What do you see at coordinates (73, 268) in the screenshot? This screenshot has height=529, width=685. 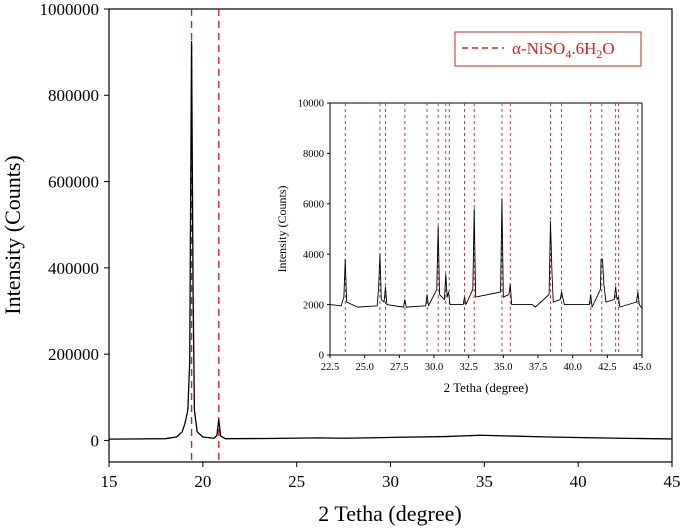 I see `y-tick-label: 400000` at bounding box center [73, 268].